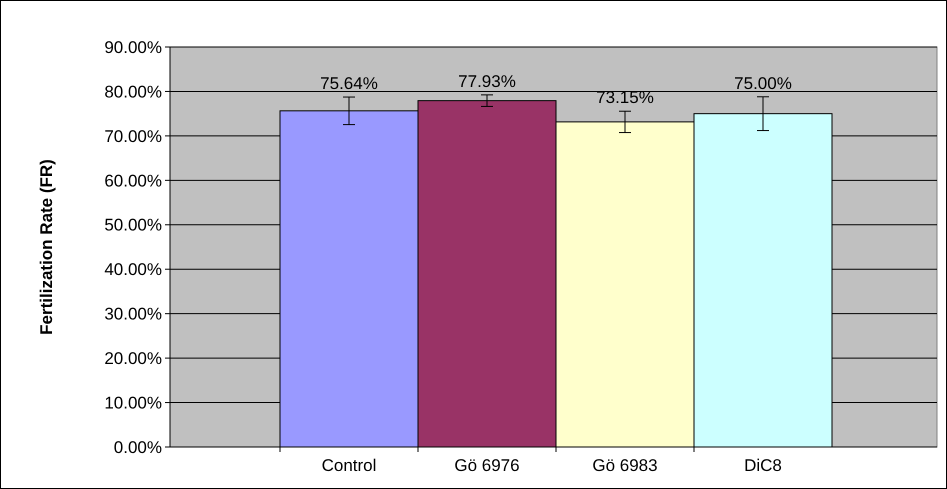 The height and width of the screenshot is (489, 947). Describe the element at coordinates (763, 83) in the screenshot. I see `data-label: 75.00%` at that location.